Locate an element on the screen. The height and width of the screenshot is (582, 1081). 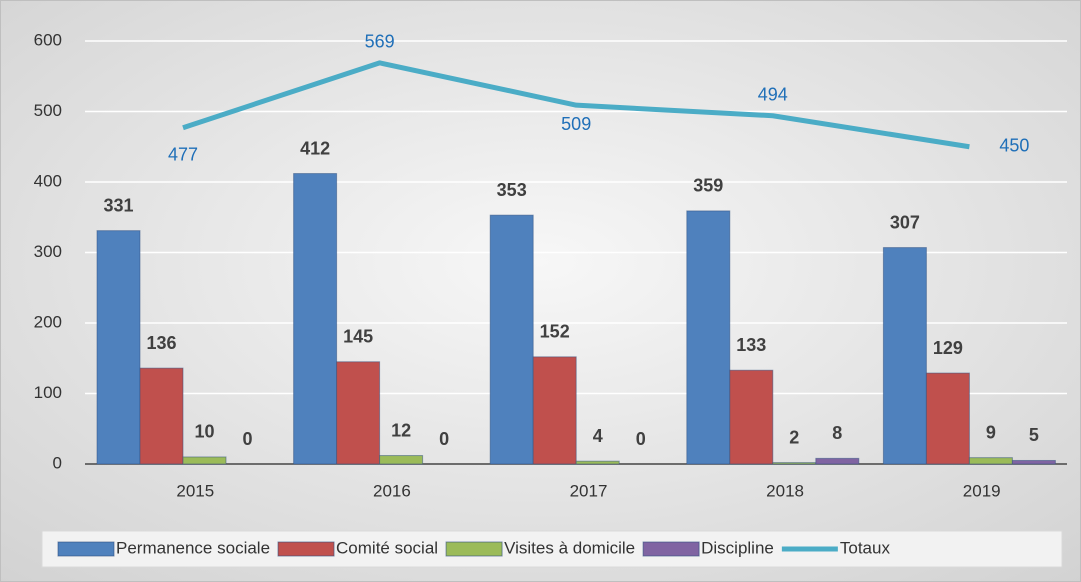
value-label: 129 is located at coordinates (948, 348).